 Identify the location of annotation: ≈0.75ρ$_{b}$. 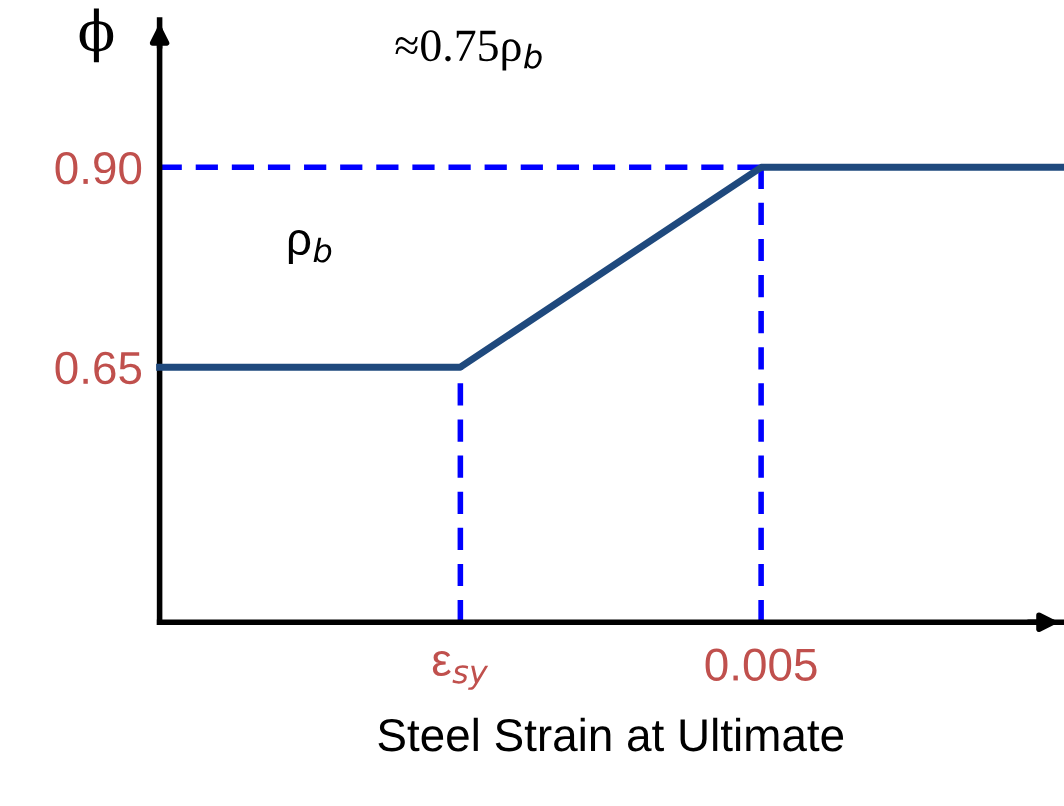
(468, 50).